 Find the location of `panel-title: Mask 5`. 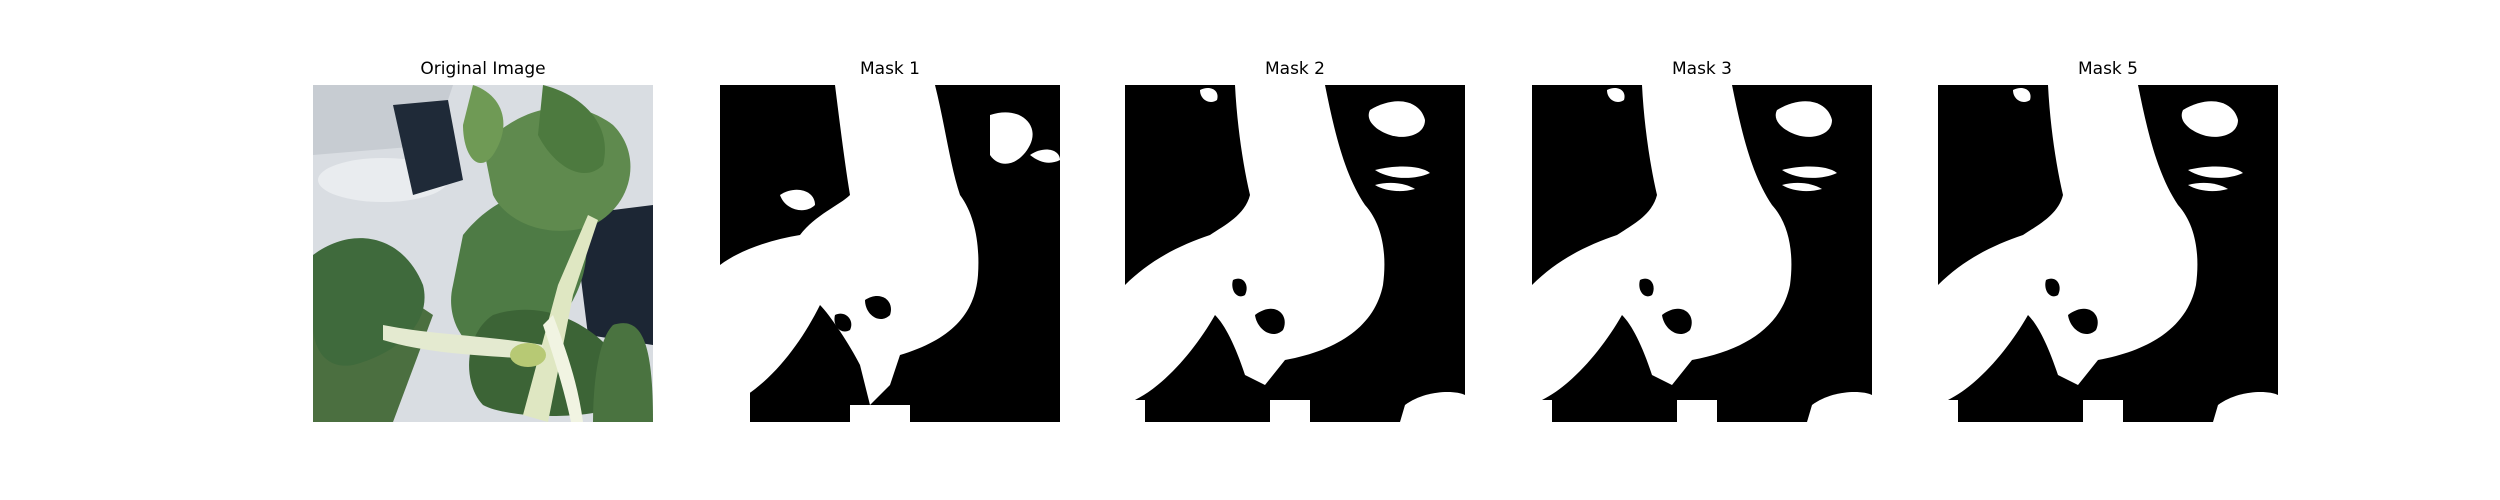

panel-title: Mask 5 is located at coordinates (2107, 69).